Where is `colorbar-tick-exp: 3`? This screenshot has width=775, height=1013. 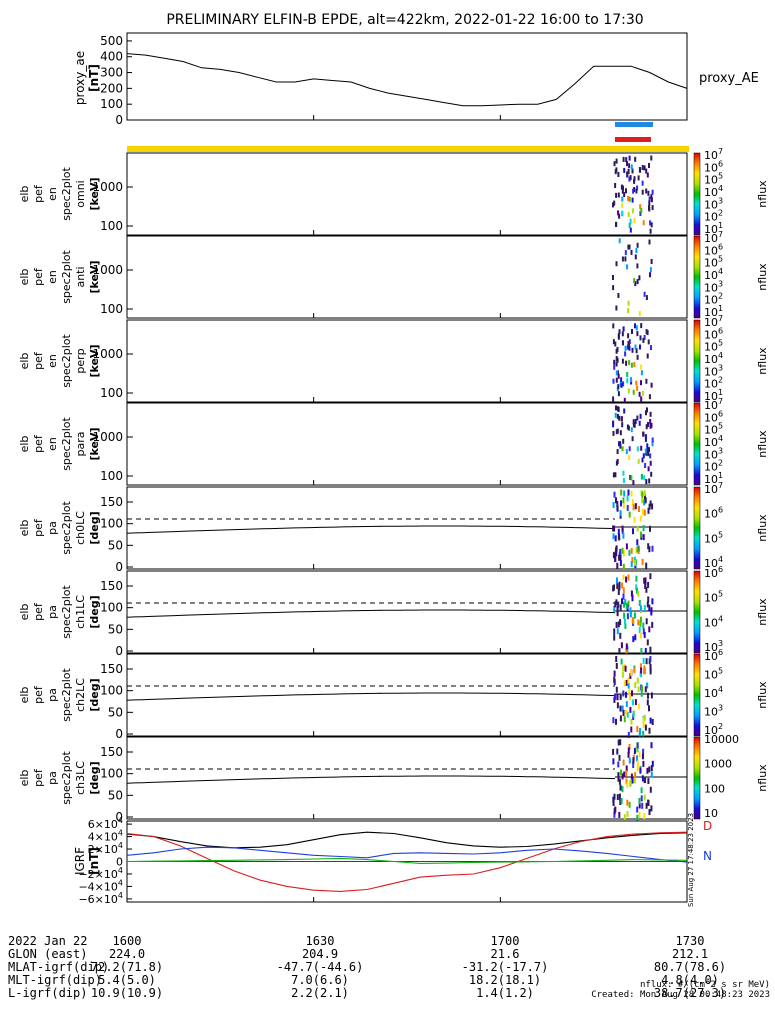 colorbar-tick-exp: 3 is located at coordinates (720, 450).